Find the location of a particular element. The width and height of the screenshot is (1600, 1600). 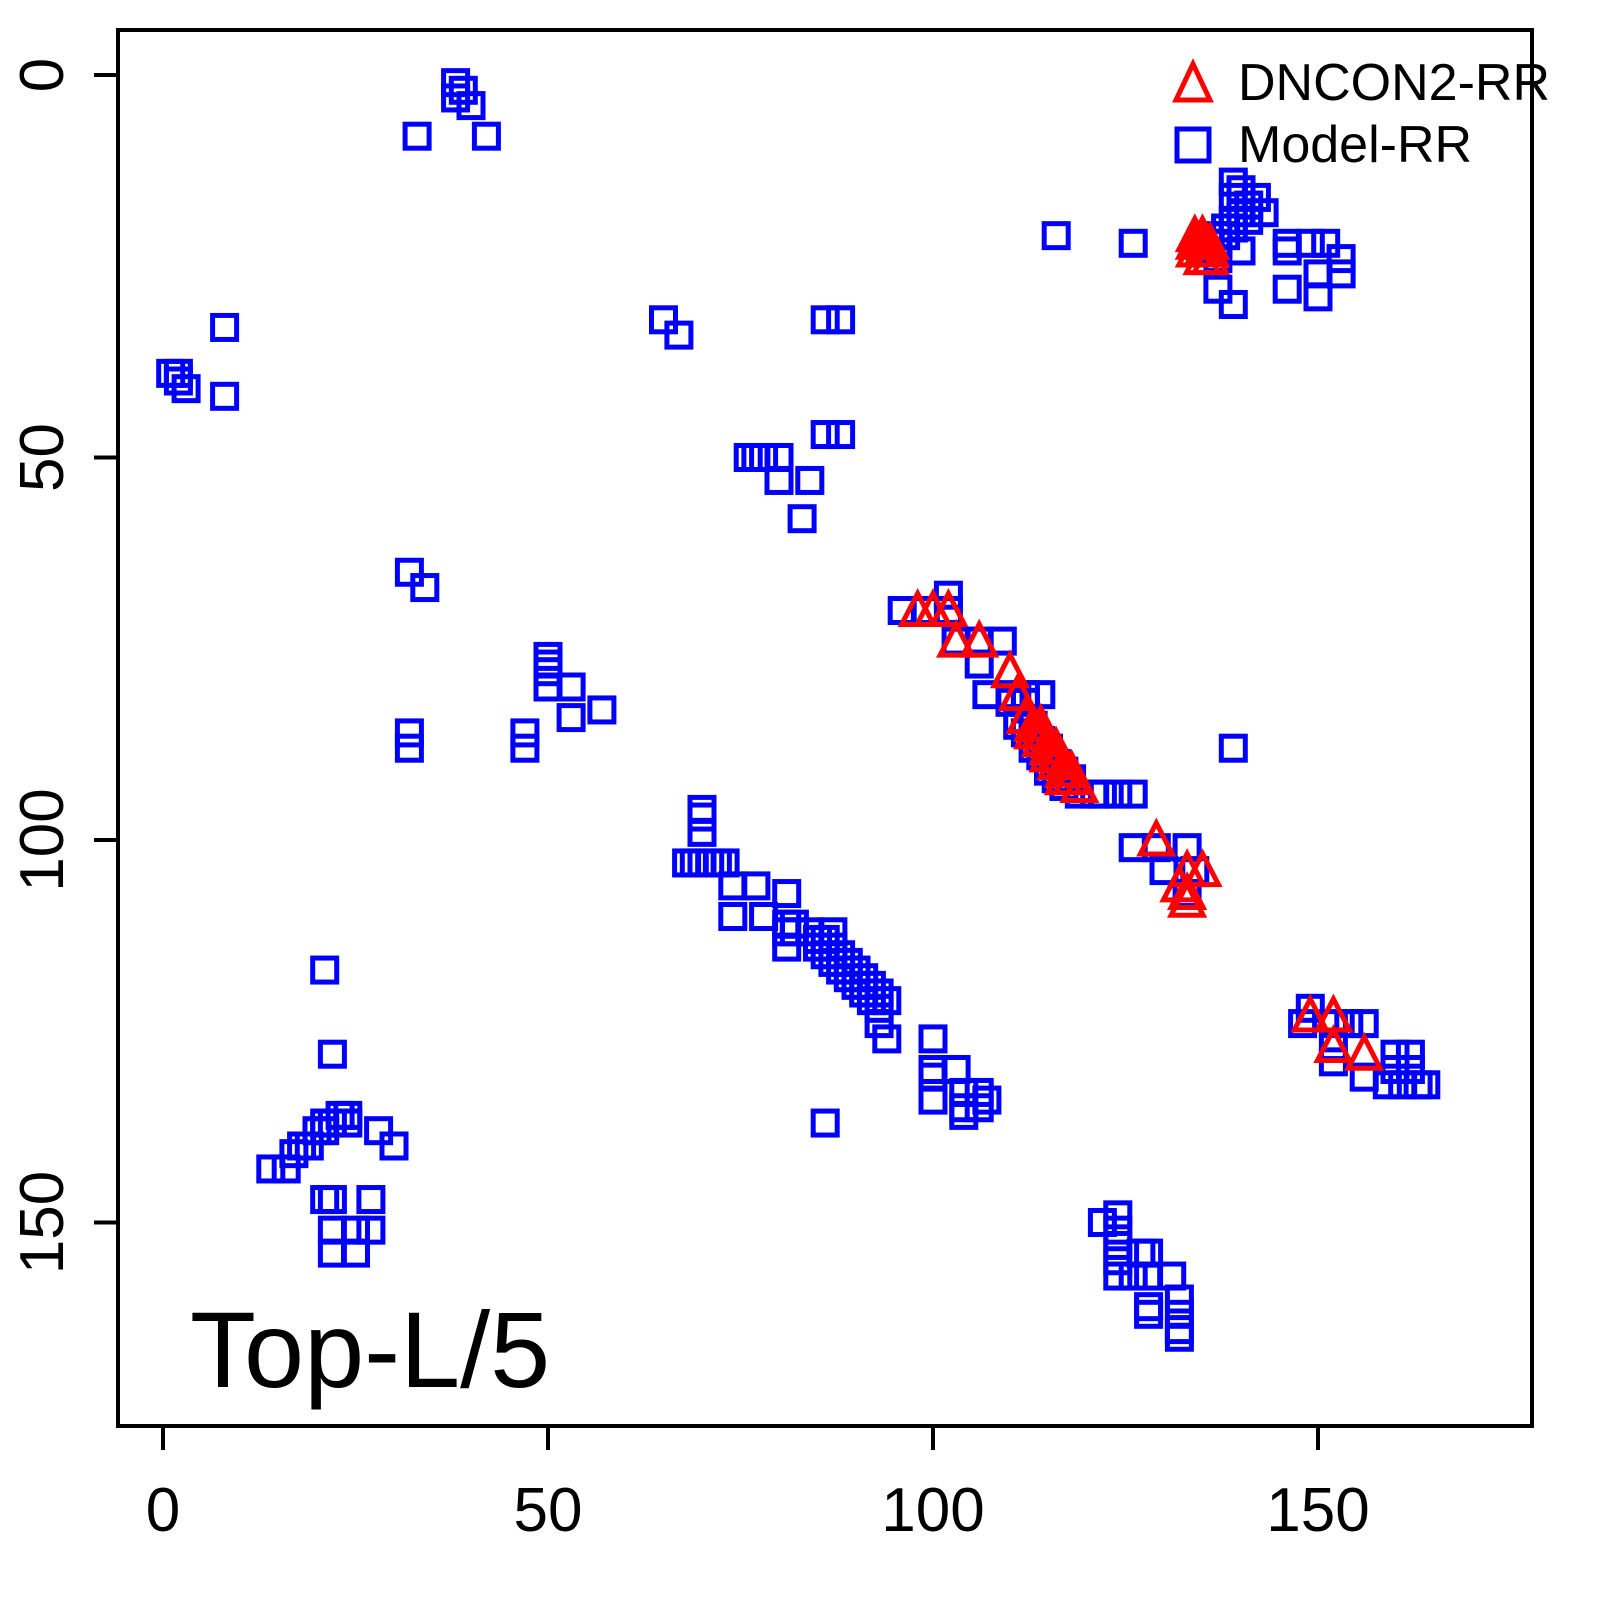

legend-row-model: Model-RR is located at coordinates (1355, 145).